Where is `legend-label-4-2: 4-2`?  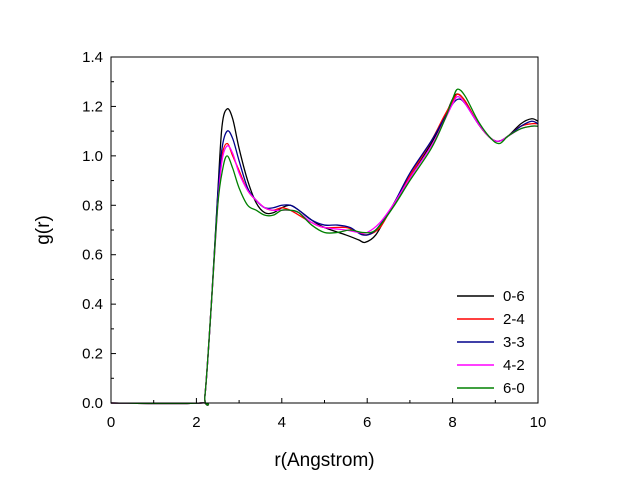
legend-label-4-2: 4-2 is located at coordinates (514, 365).